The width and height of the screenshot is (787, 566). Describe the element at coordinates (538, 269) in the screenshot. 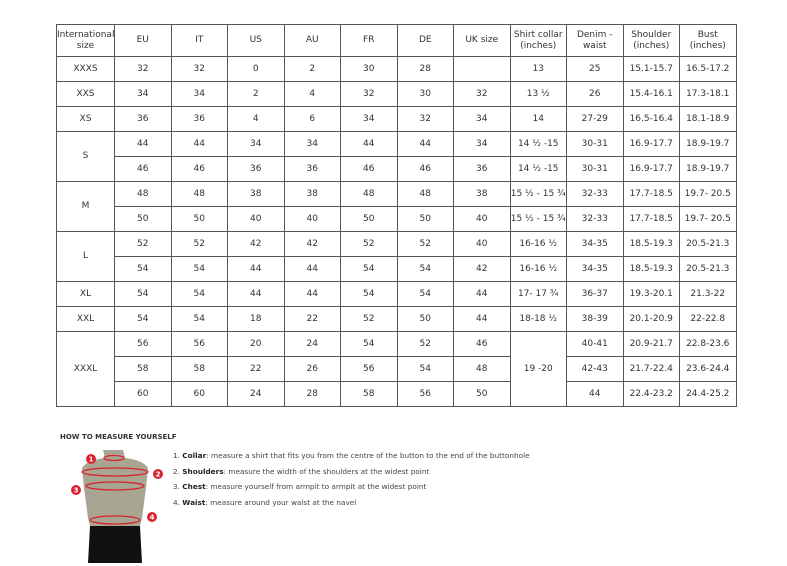

I see `table-cell: 16-16 ½` at that location.